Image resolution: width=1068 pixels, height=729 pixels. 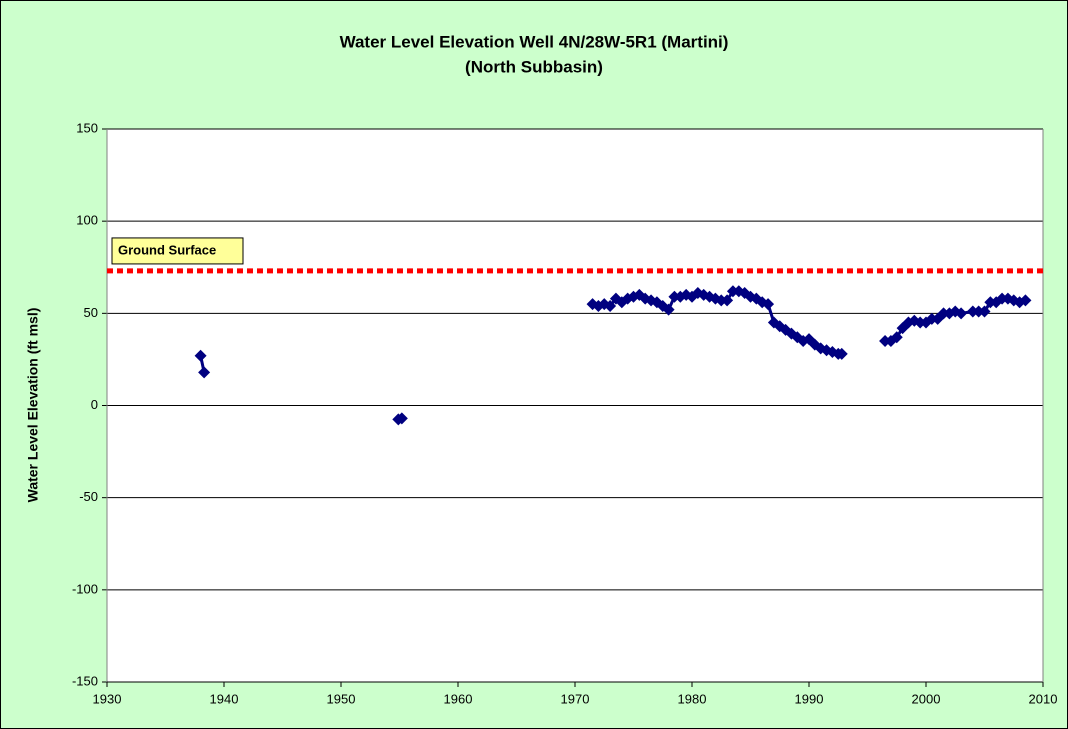 What do you see at coordinates (926, 698) in the screenshot?
I see `x-tick-label: 2000` at bounding box center [926, 698].